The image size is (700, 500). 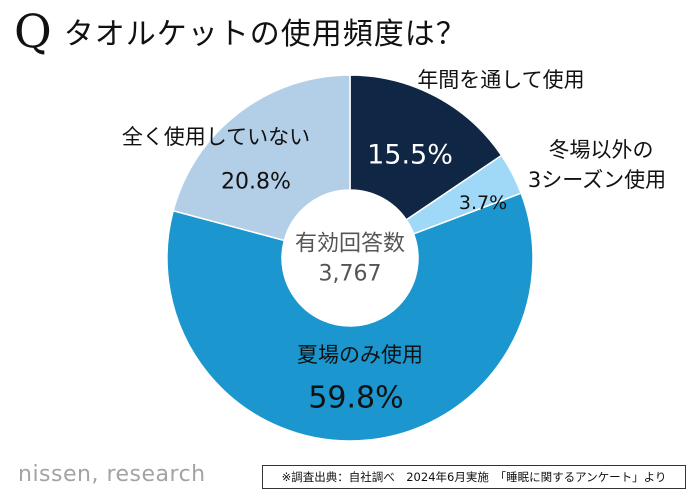 What do you see at coordinates (350, 244) in the screenshot?
I see `center-label: 有効回答数` at bounding box center [350, 244].